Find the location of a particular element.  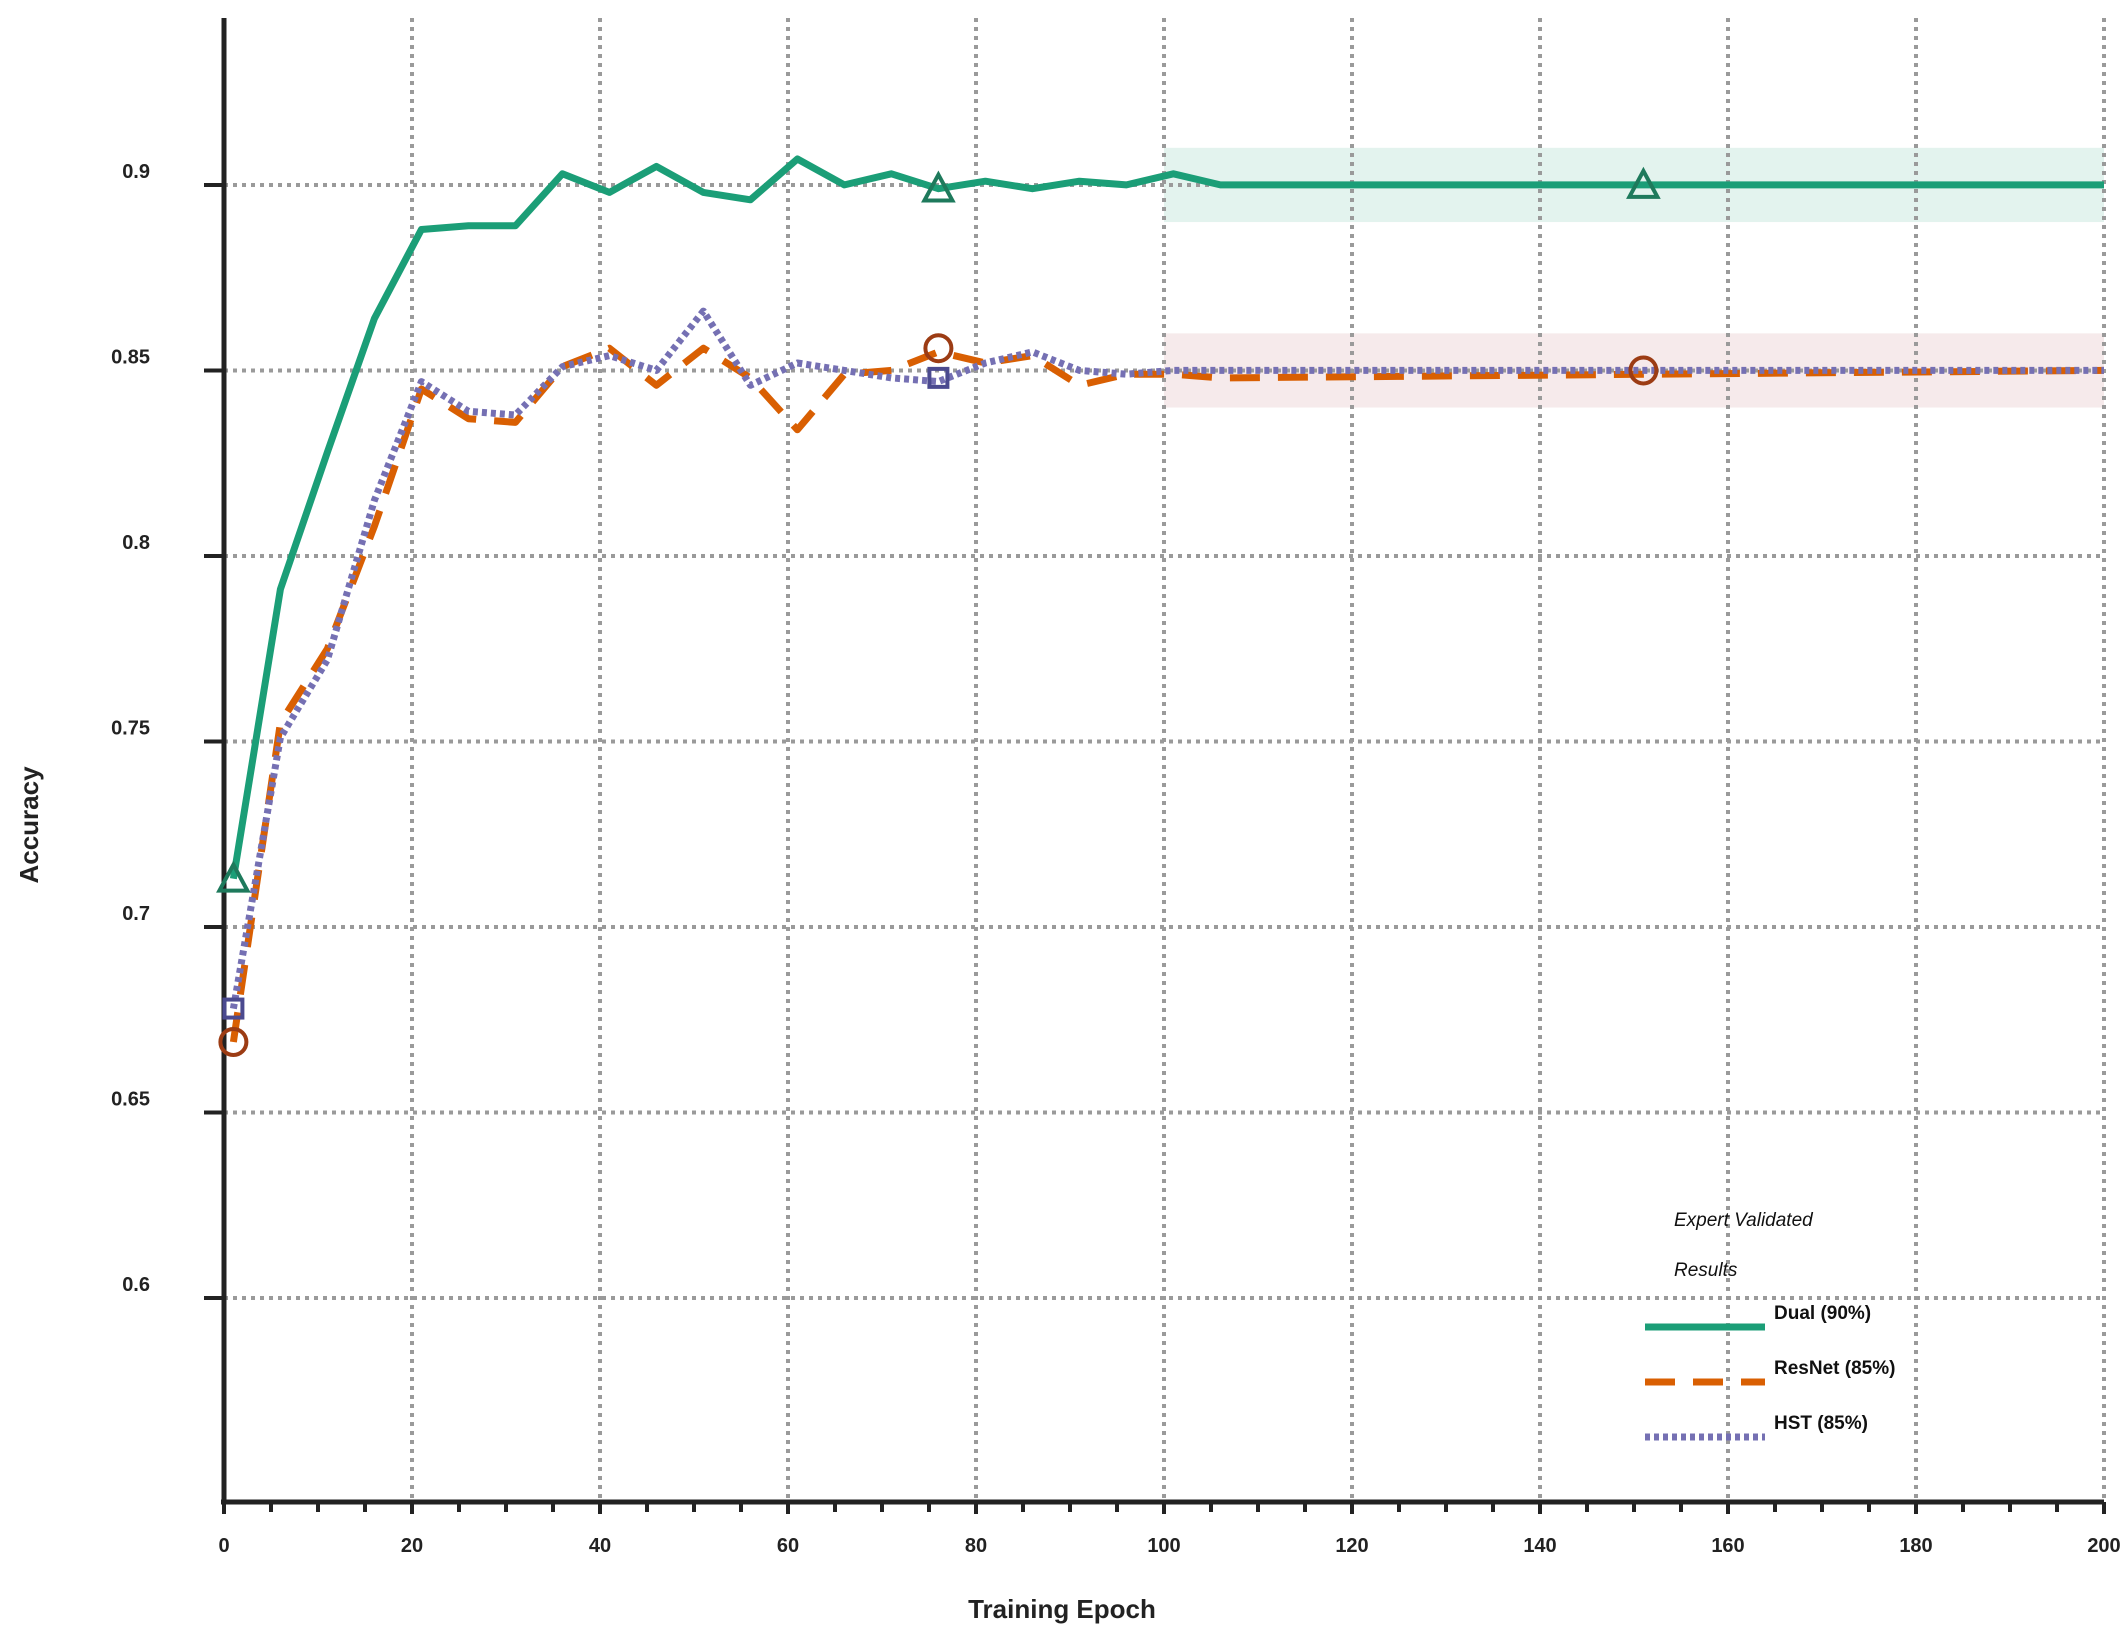

y-tick-label: 0.8 is located at coordinates (136, 543).